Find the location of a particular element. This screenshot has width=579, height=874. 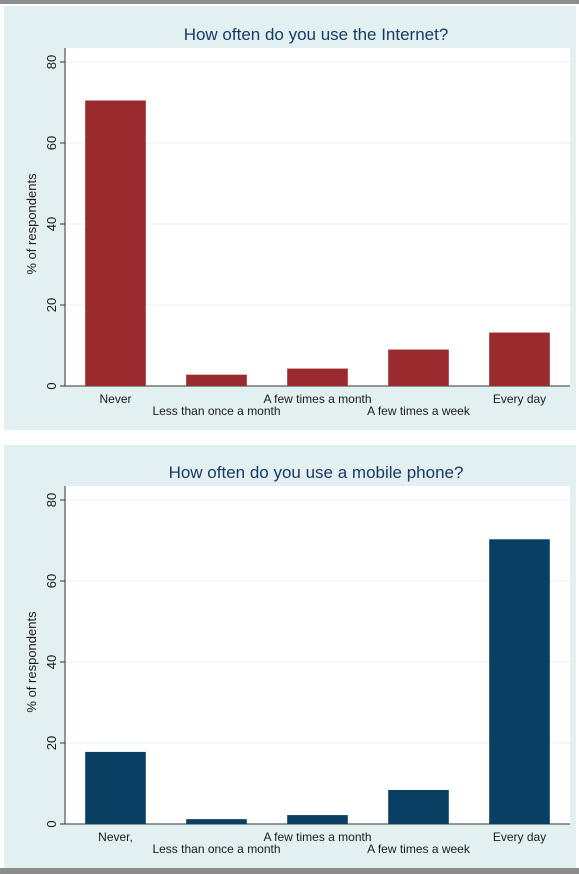

x-category-label: Never is located at coordinates (115, 399).